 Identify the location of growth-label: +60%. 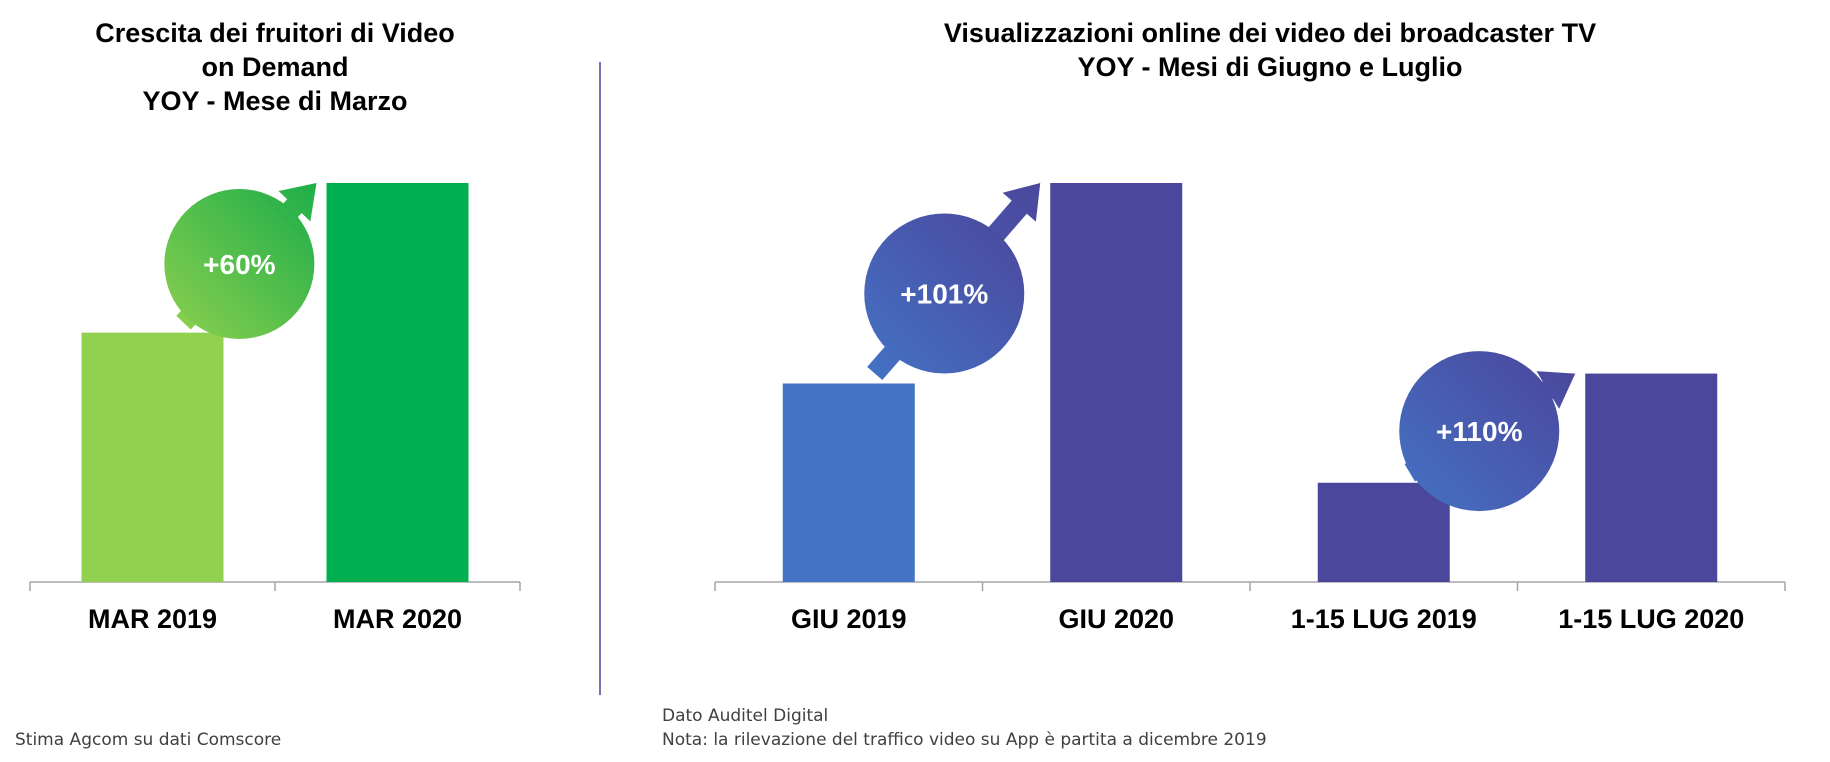
(239, 264).